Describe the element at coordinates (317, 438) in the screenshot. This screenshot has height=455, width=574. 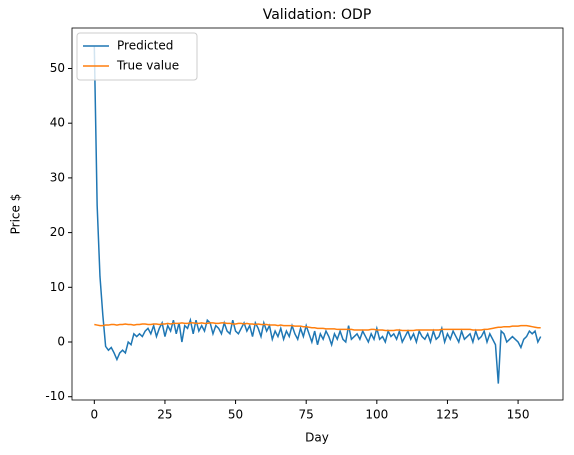
I see `x-axis-label: Day` at that location.